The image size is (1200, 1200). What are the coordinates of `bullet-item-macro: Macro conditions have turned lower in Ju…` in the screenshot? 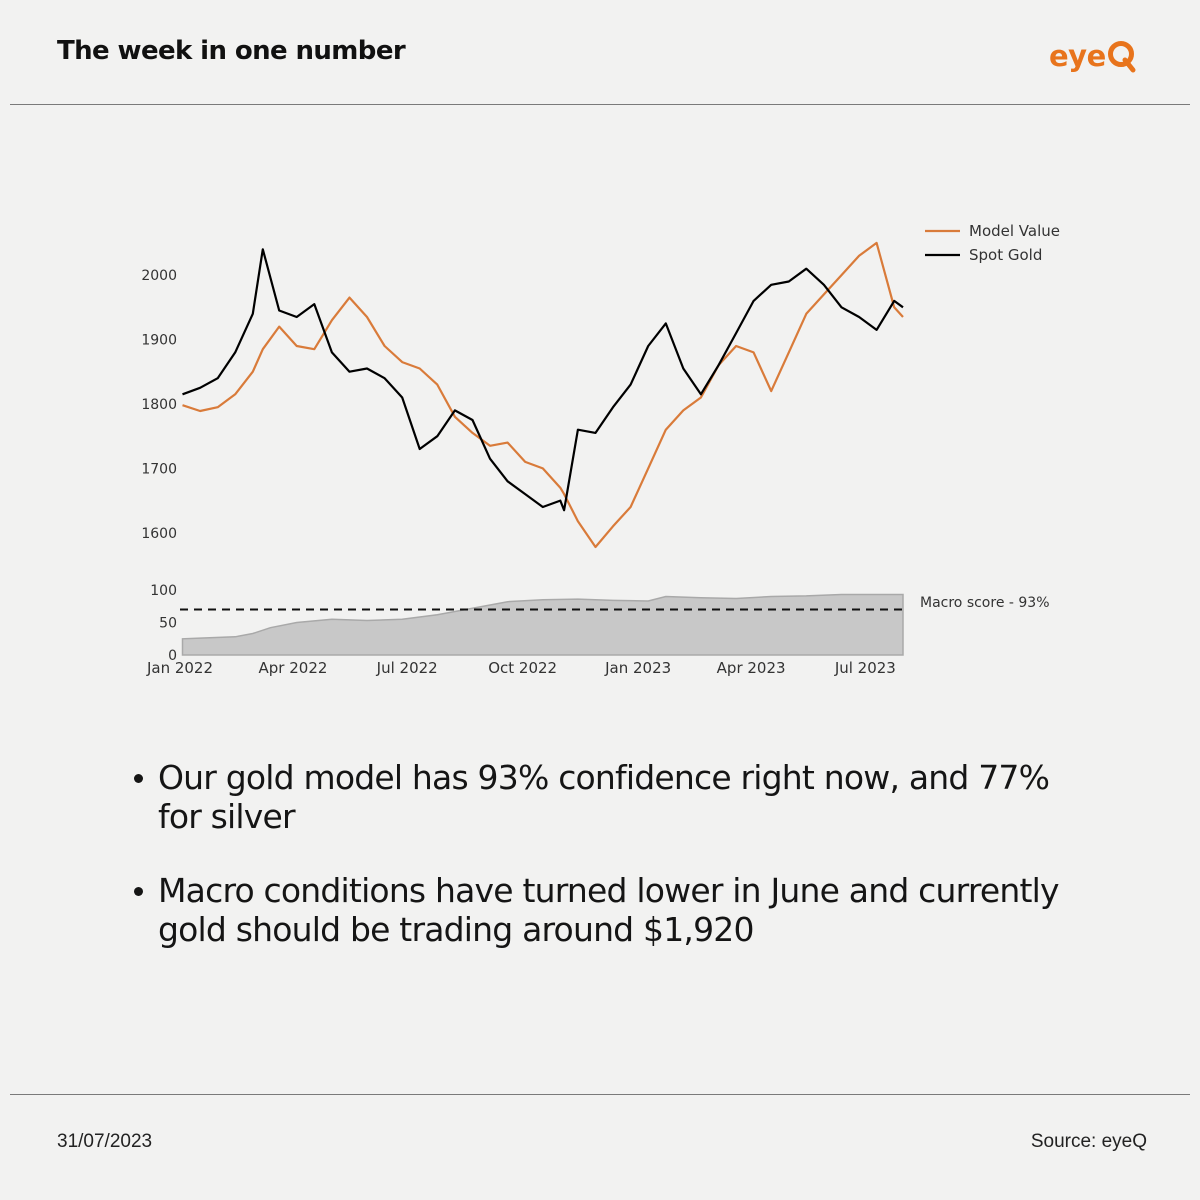 It's located at (610, 910).